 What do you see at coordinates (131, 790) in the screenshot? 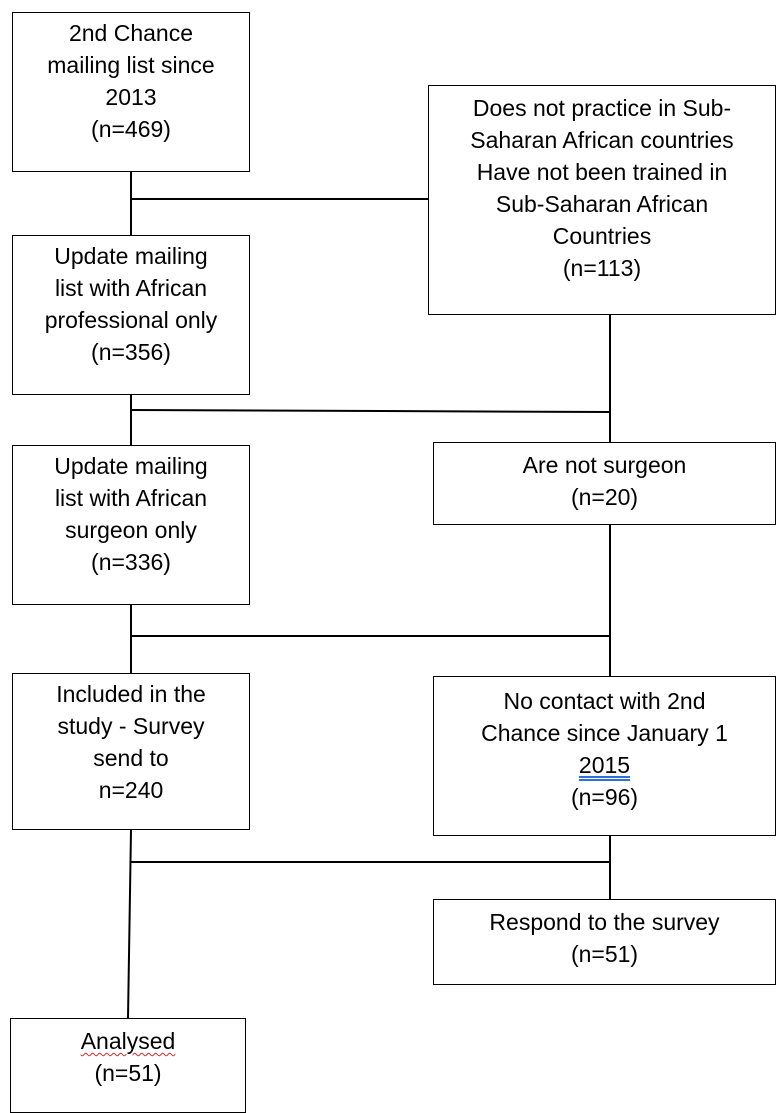
I see `box-text-line: n=240` at bounding box center [131, 790].